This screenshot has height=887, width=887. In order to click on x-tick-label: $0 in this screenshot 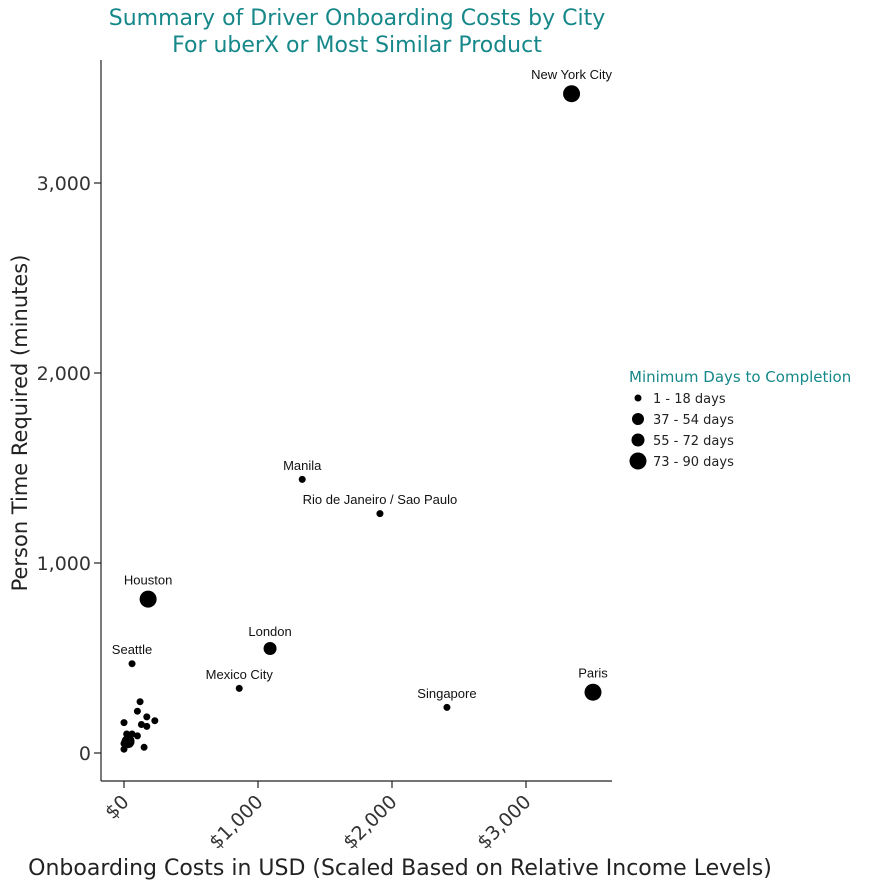, I will do `click(117, 807)`.